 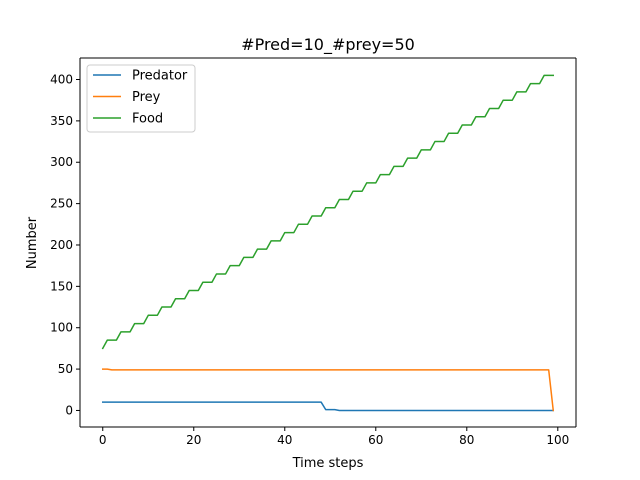 What do you see at coordinates (328, 406) in the screenshot?
I see `series-line-predator` at bounding box center [328, 406].